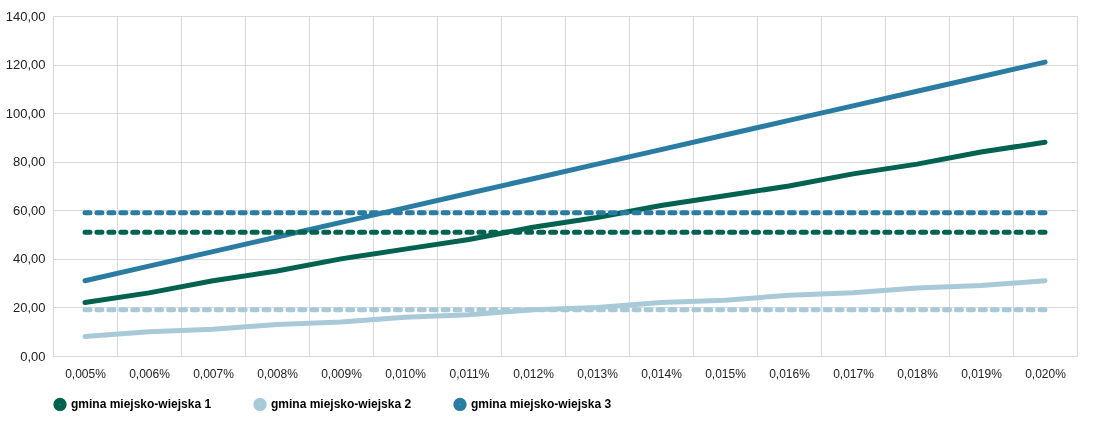 The image size is (1112, 443). What do you see at coordinates (341, 404) in the screenshot?
I see `legend-label: gmina miejsko-wiejska 2` at bounding box center [341, 404].